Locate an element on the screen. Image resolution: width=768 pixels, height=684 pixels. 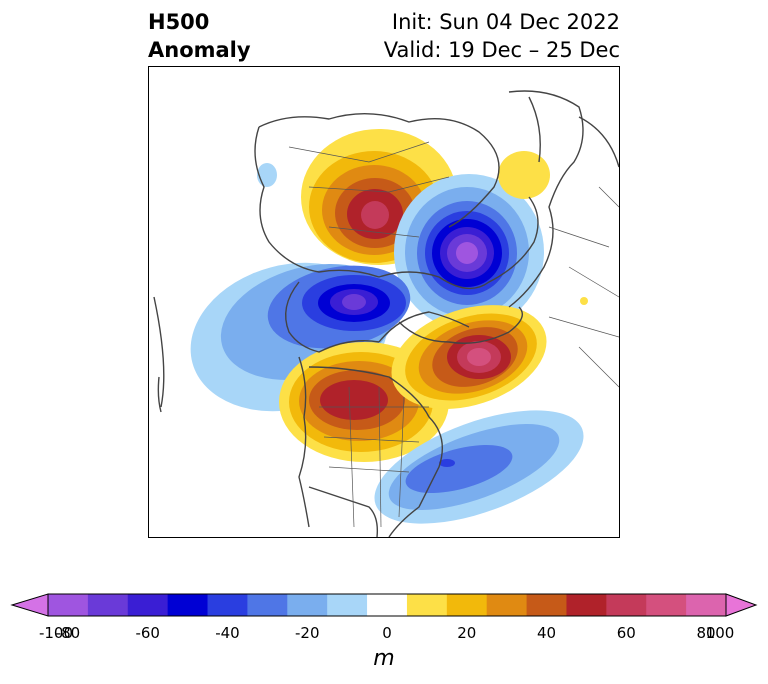
colorbar-tick-label: 40 is located at coordinates (546, 633).